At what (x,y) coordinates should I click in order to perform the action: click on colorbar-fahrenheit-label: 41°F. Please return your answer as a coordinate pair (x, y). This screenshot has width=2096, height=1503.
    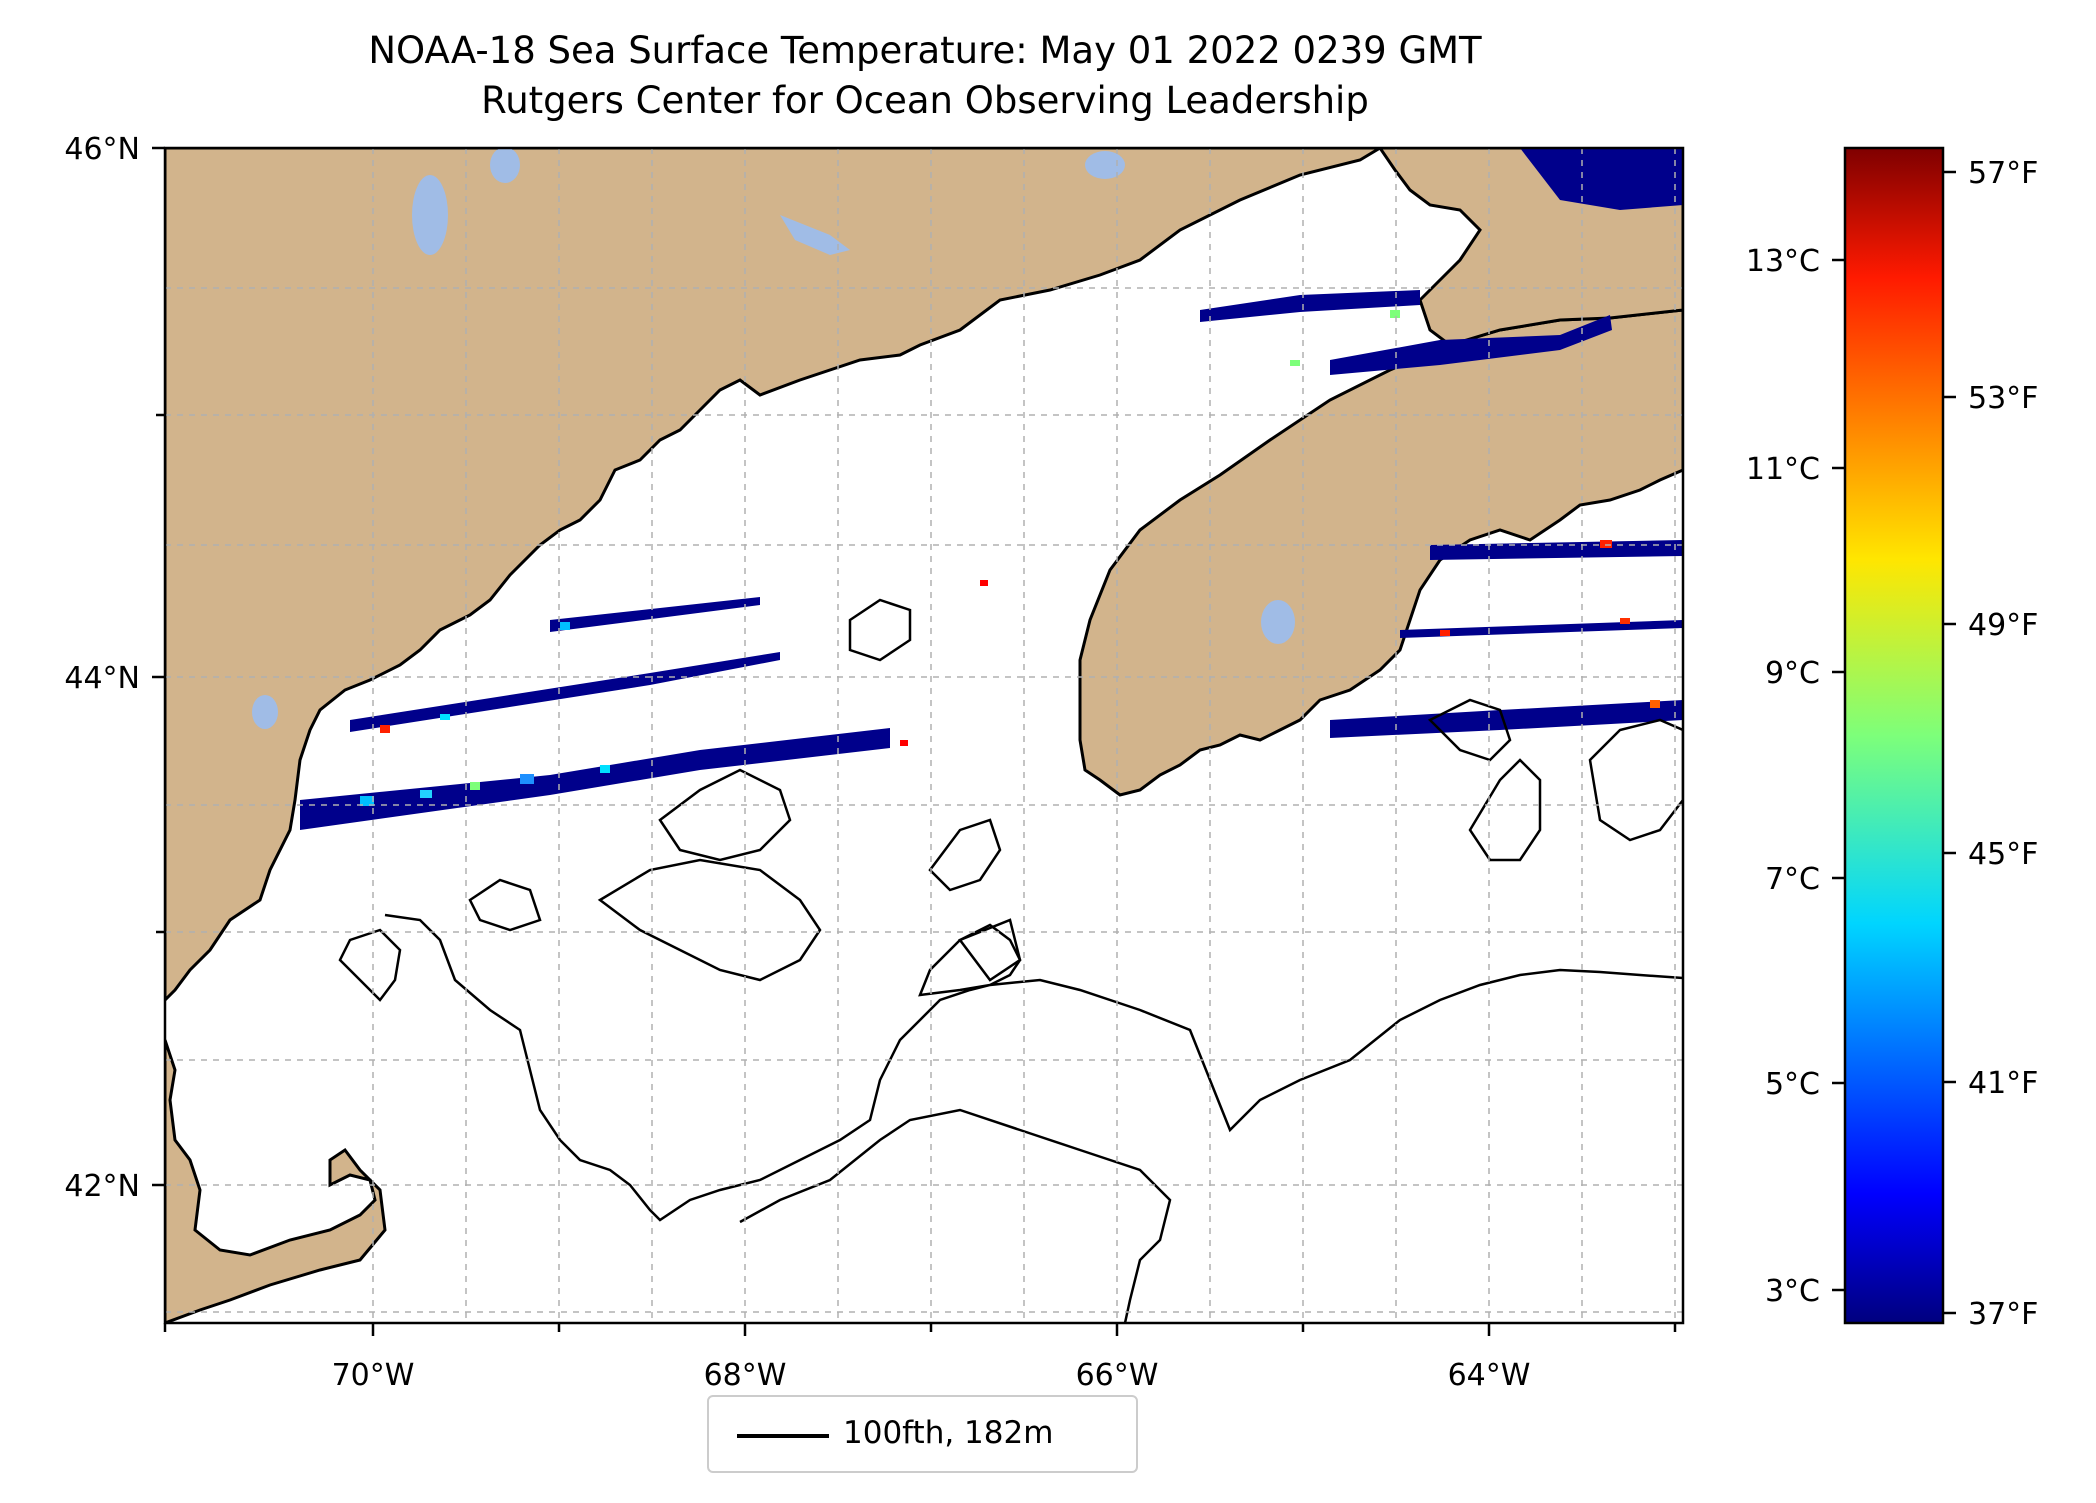
    Looking at the image, I should click on (2003, 1083).